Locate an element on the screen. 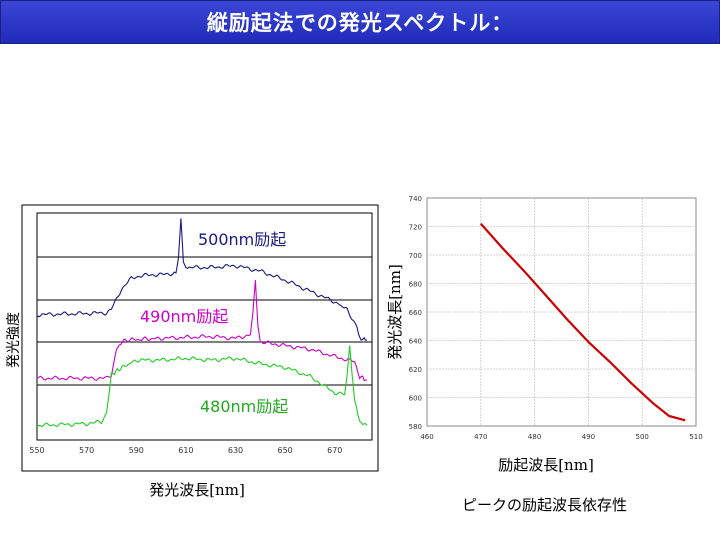  peak-ylabel: 発光波長[nm] is located at coordinates (395, 312).